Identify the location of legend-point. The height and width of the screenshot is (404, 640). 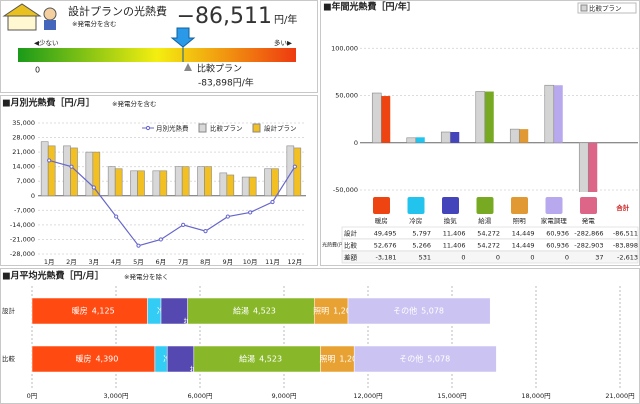
(148, 128).